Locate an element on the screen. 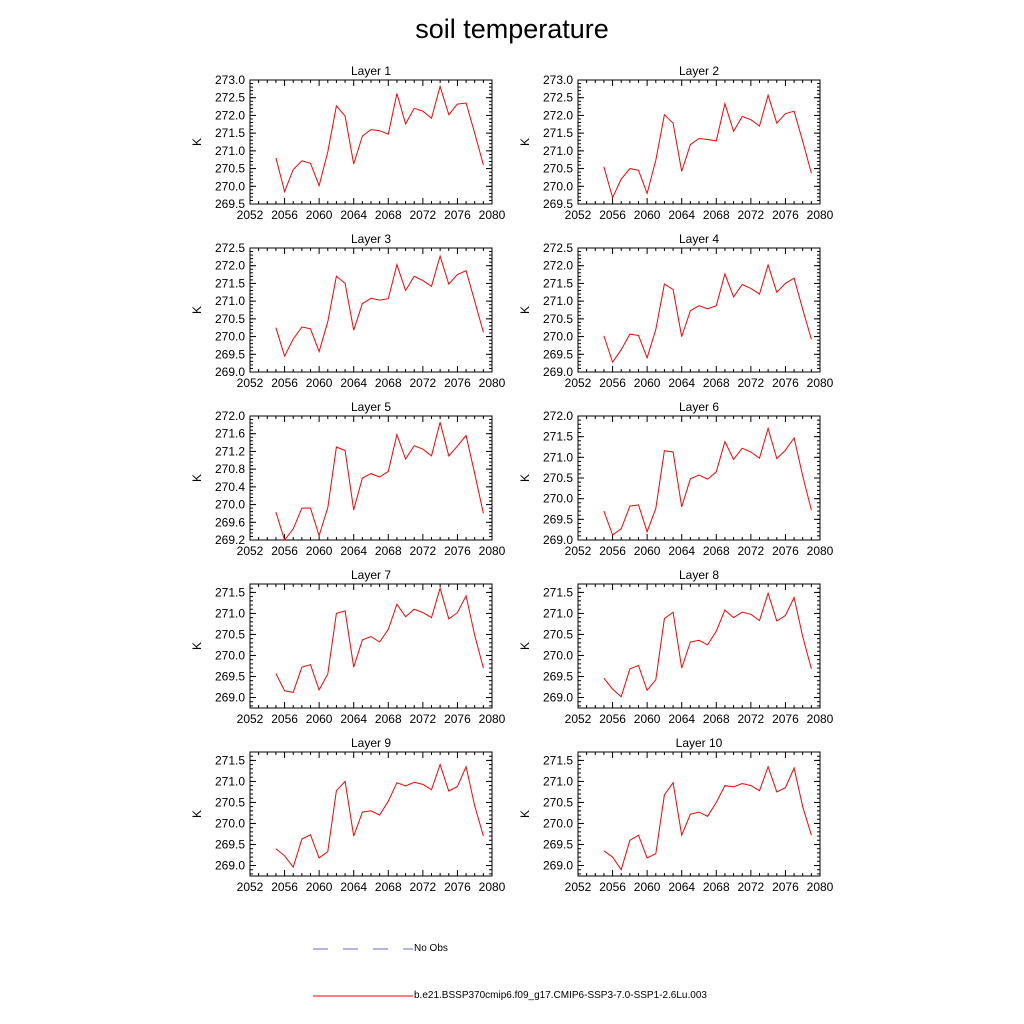  y-tick-label: 271.6 is located at coordinates (230, 434).